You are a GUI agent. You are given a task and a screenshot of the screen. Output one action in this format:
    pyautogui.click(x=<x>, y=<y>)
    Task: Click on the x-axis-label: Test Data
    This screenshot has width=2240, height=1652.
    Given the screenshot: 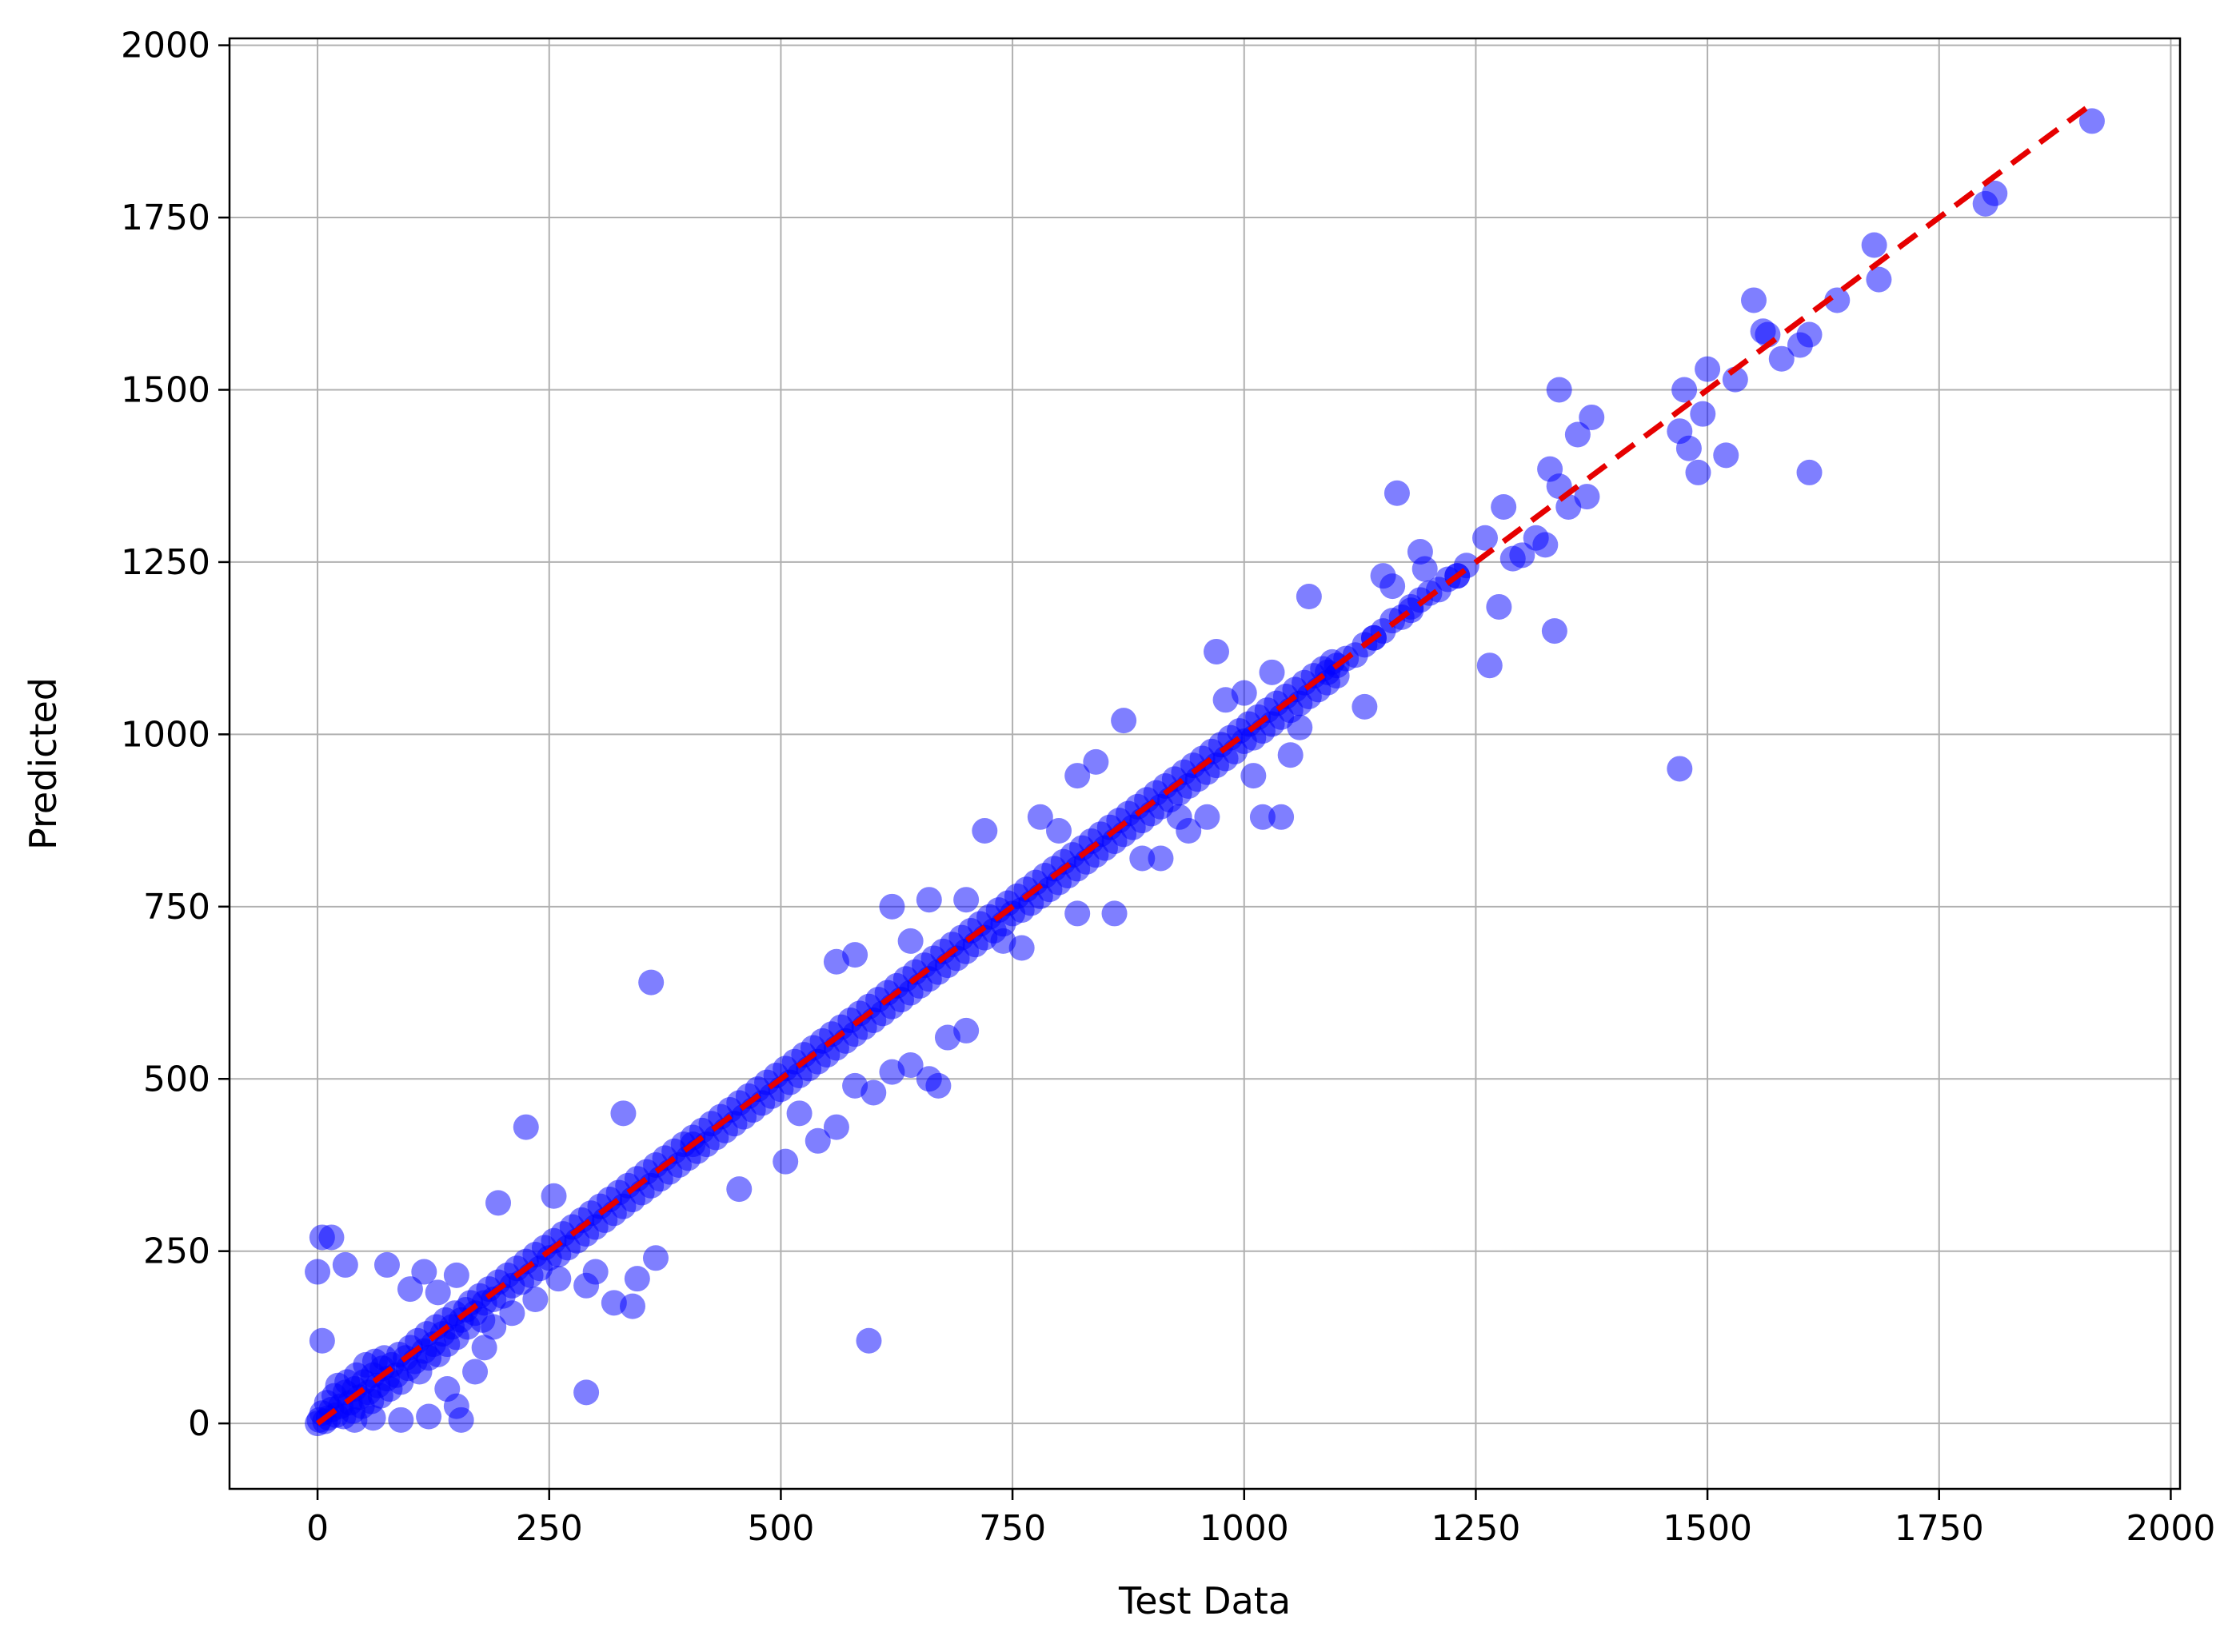 What is the action you would take?
    pyautogui.click(x=1204, y=1600)
    